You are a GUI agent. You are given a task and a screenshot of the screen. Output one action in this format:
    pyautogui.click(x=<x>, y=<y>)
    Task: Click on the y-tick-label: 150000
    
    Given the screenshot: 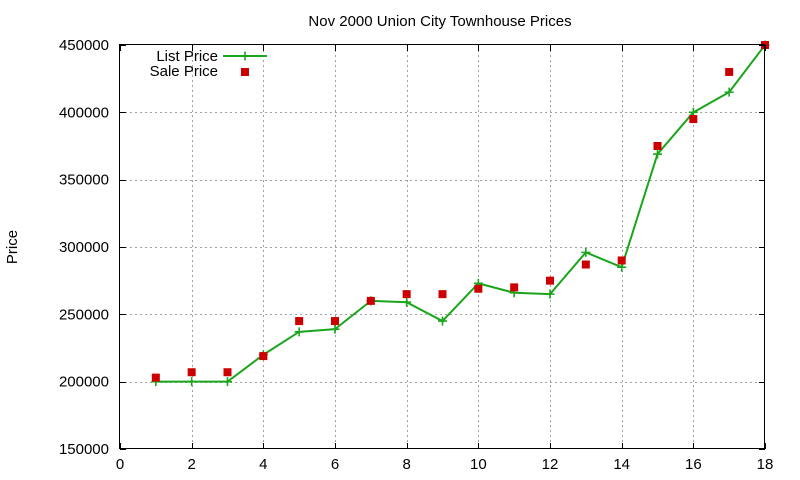 What is the action you would take?
    pyautogui.click(x=84, y=449)
    